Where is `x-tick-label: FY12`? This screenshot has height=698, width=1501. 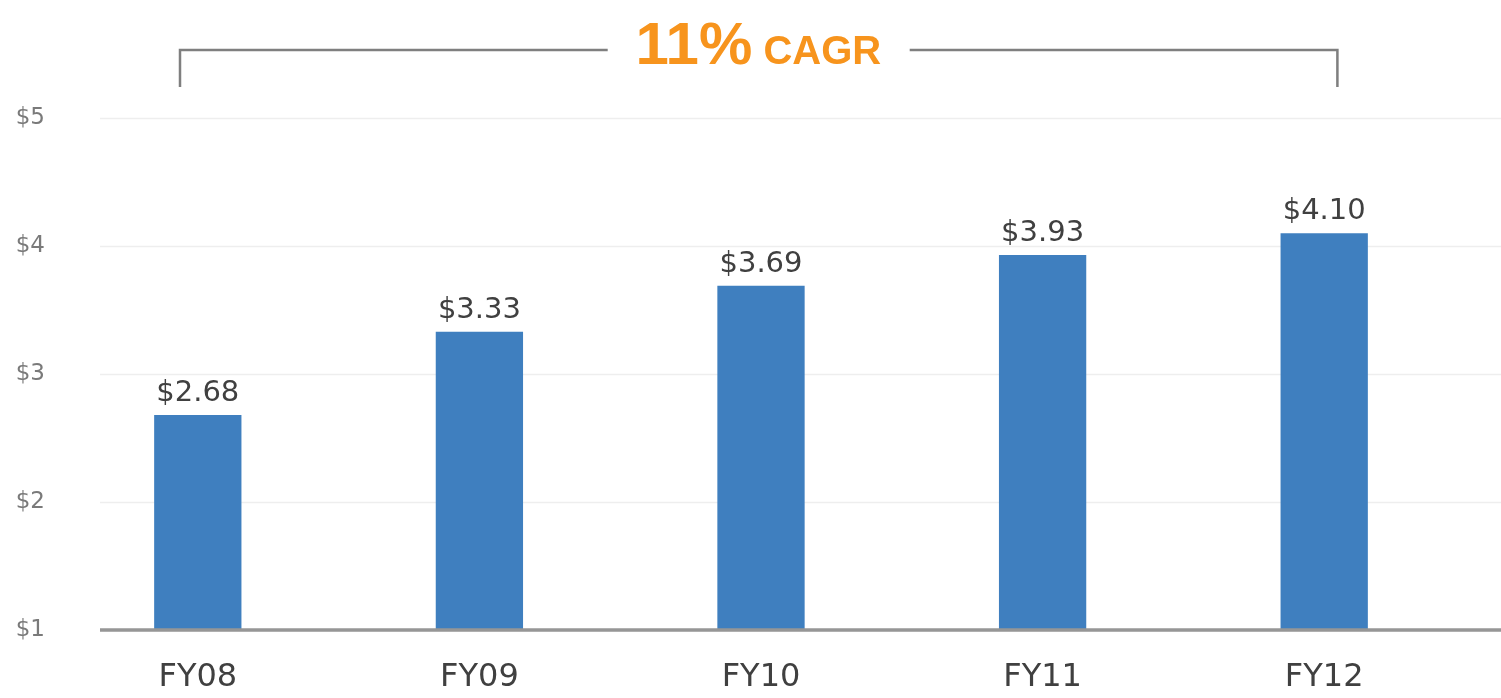 x-tick-label: FY12 is located at coordinates (1324, 674).